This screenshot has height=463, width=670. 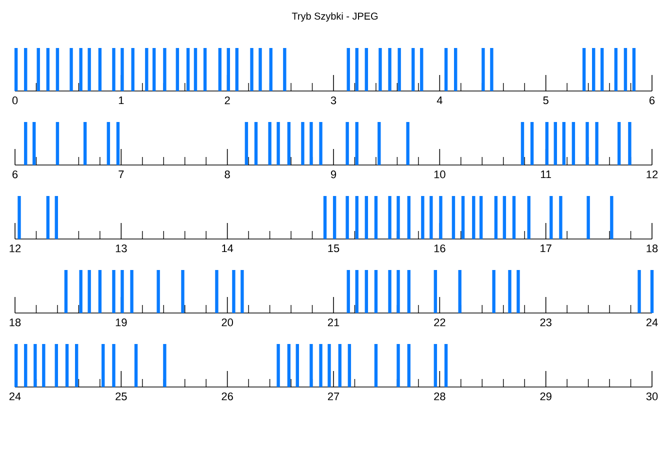 I want to click on x-tick-label: 23, so click(x=546, y=322).